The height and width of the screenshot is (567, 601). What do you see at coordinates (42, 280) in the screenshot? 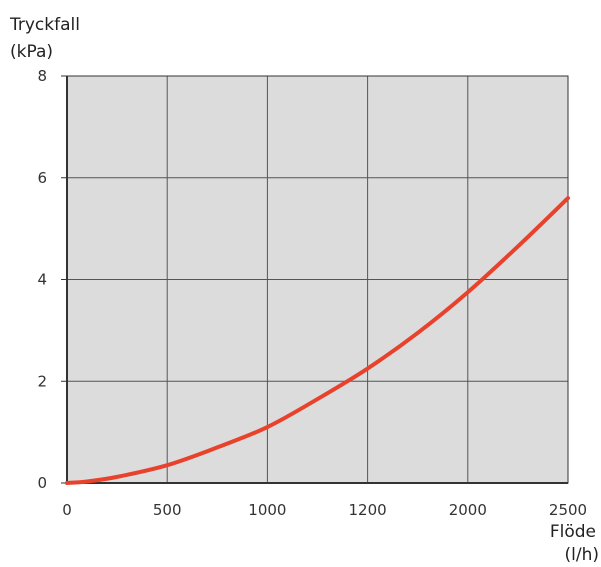
I see `y-tick-label: 4` at bounding box center [42, 280].